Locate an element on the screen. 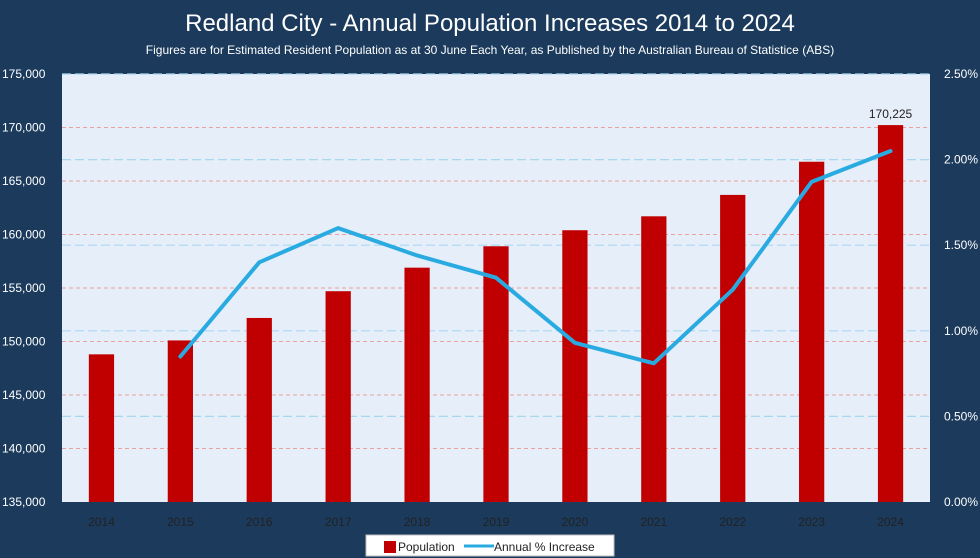  x-tick-label: 2022 is located at coordinates (732, 522).